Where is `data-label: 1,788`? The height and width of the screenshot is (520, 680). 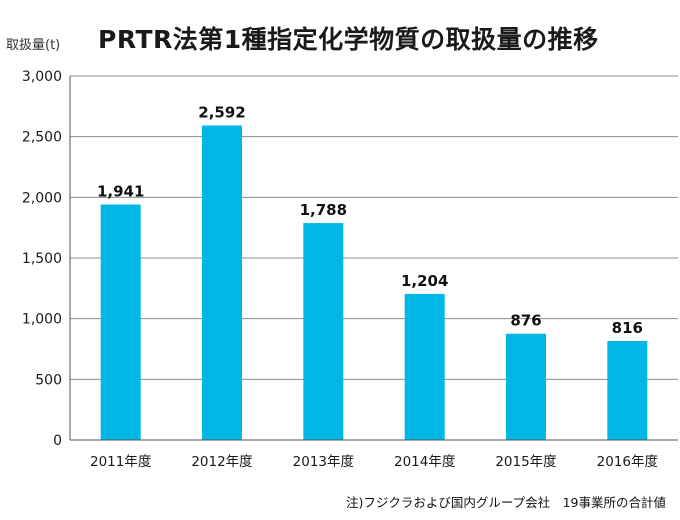
data-label: 1,788 is located at coordinates (323, 210).